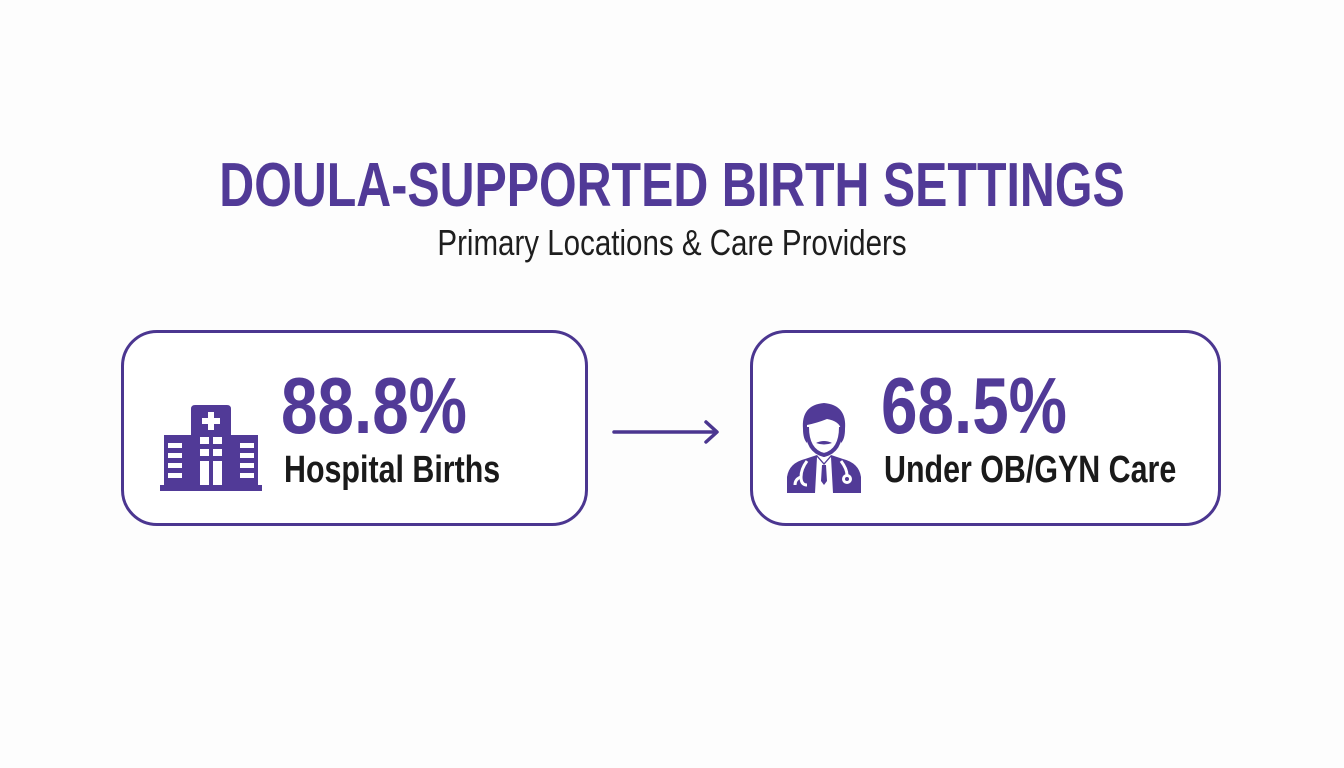 Image resolution: width=1344 pixels, height=768 pixels. I want to click on doctor-stethoscope-icon, so click(824, 448).